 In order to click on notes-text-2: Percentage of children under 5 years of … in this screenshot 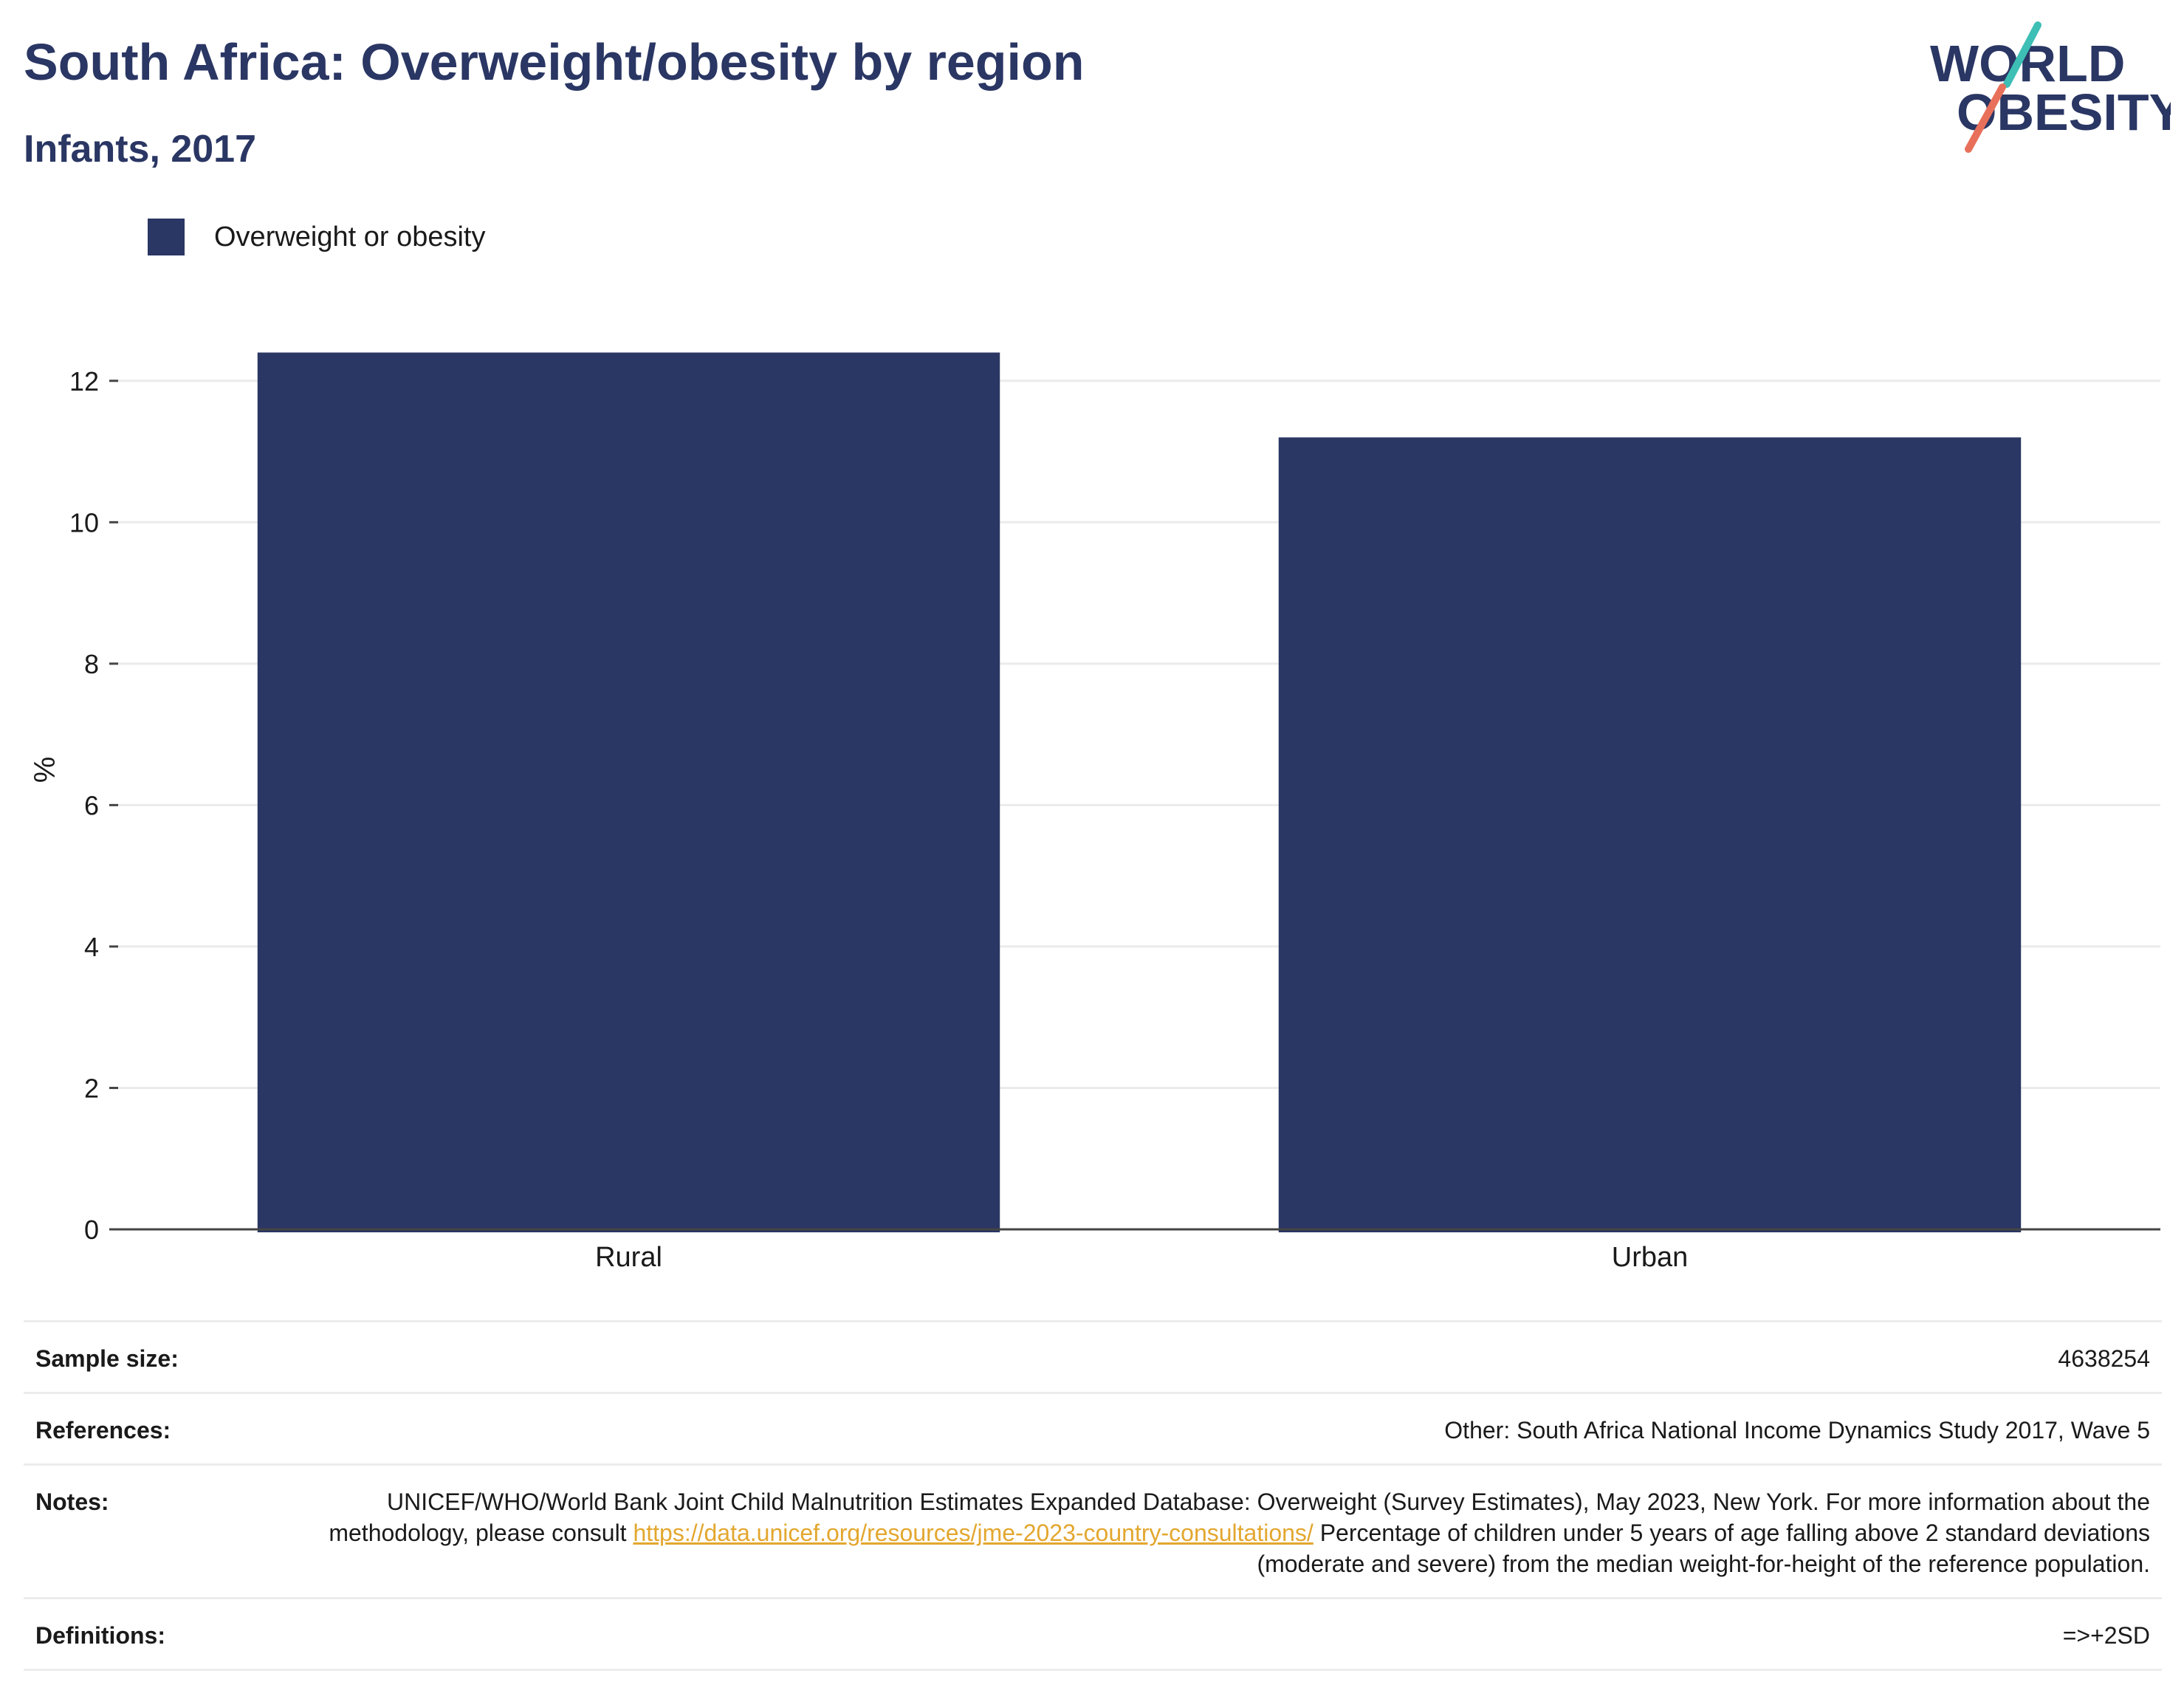, I will do `click(1704, 1548)`.